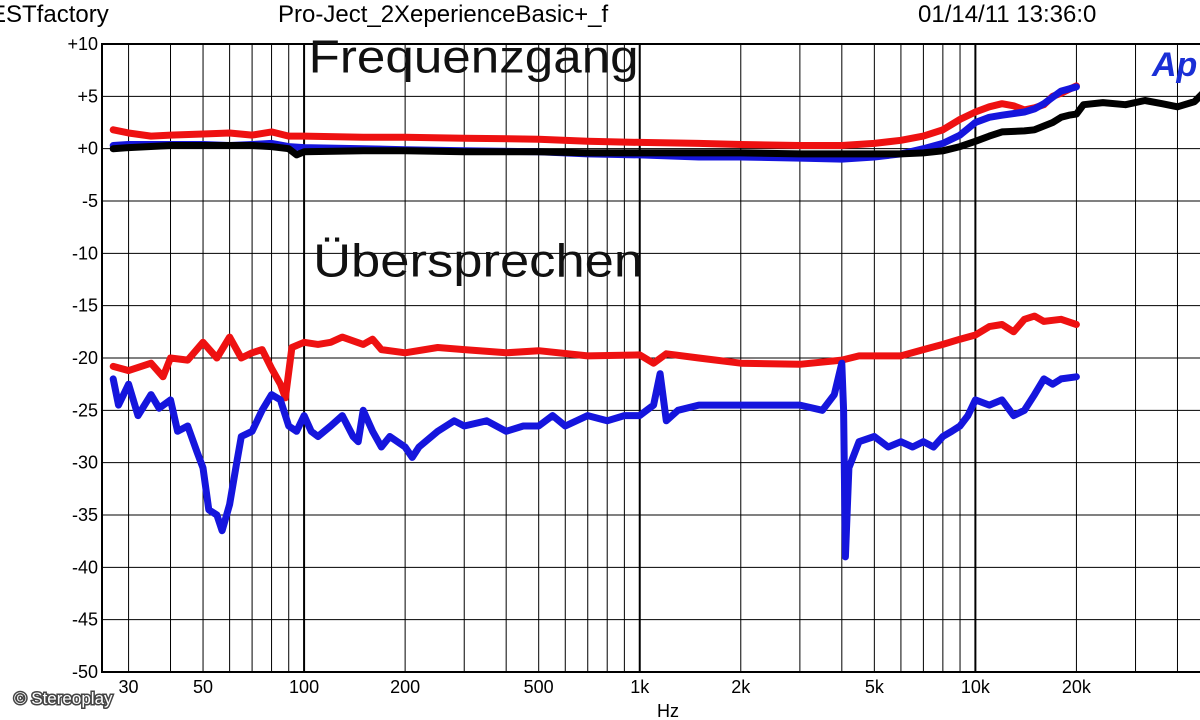  Describe the element at coordinates (85, 620) in the screenshot. I see `y-tick-label: -45` at that location.